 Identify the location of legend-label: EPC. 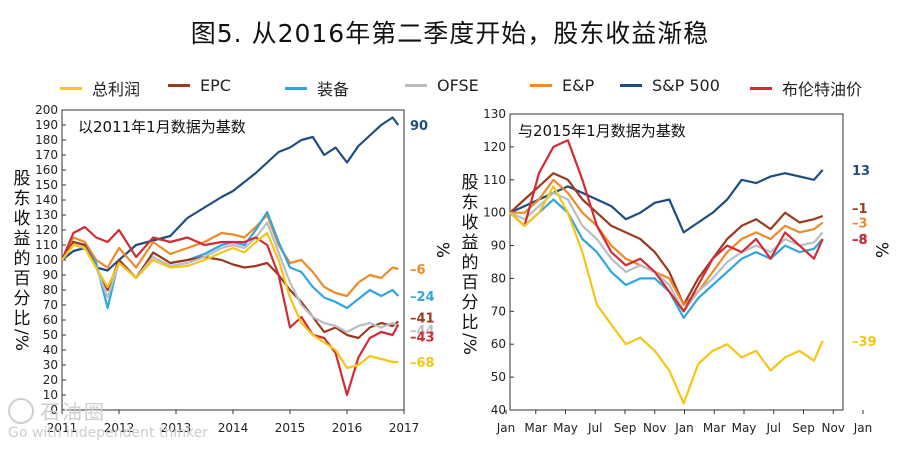
(215, 85).